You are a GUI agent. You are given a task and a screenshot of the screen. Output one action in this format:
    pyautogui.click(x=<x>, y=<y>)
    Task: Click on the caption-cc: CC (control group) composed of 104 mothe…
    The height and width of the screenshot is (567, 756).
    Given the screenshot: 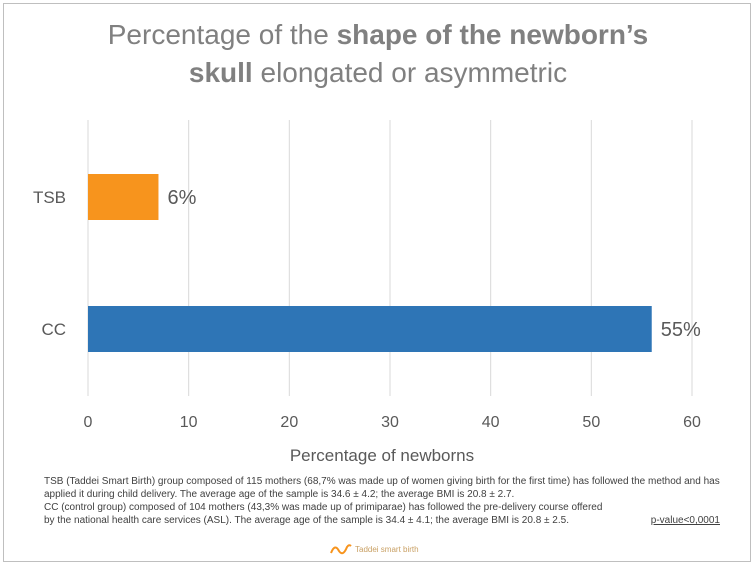 What is the action you would take?
    pyautogui.click(x=323, y=514)
    